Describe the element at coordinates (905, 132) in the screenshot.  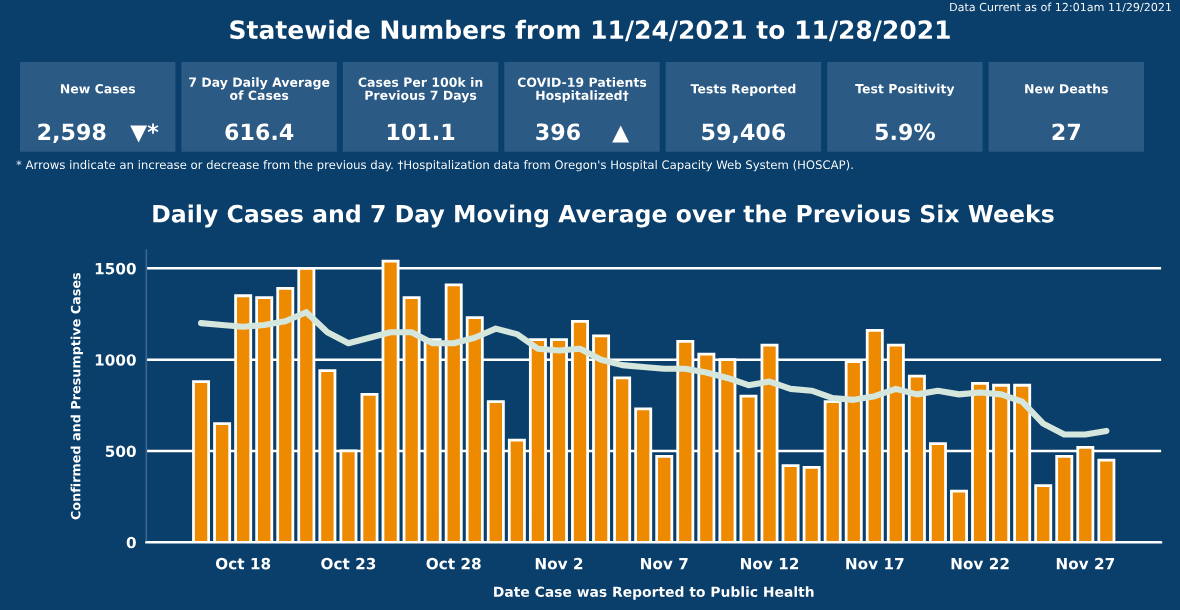
I see `text: 5.9%` at that location.